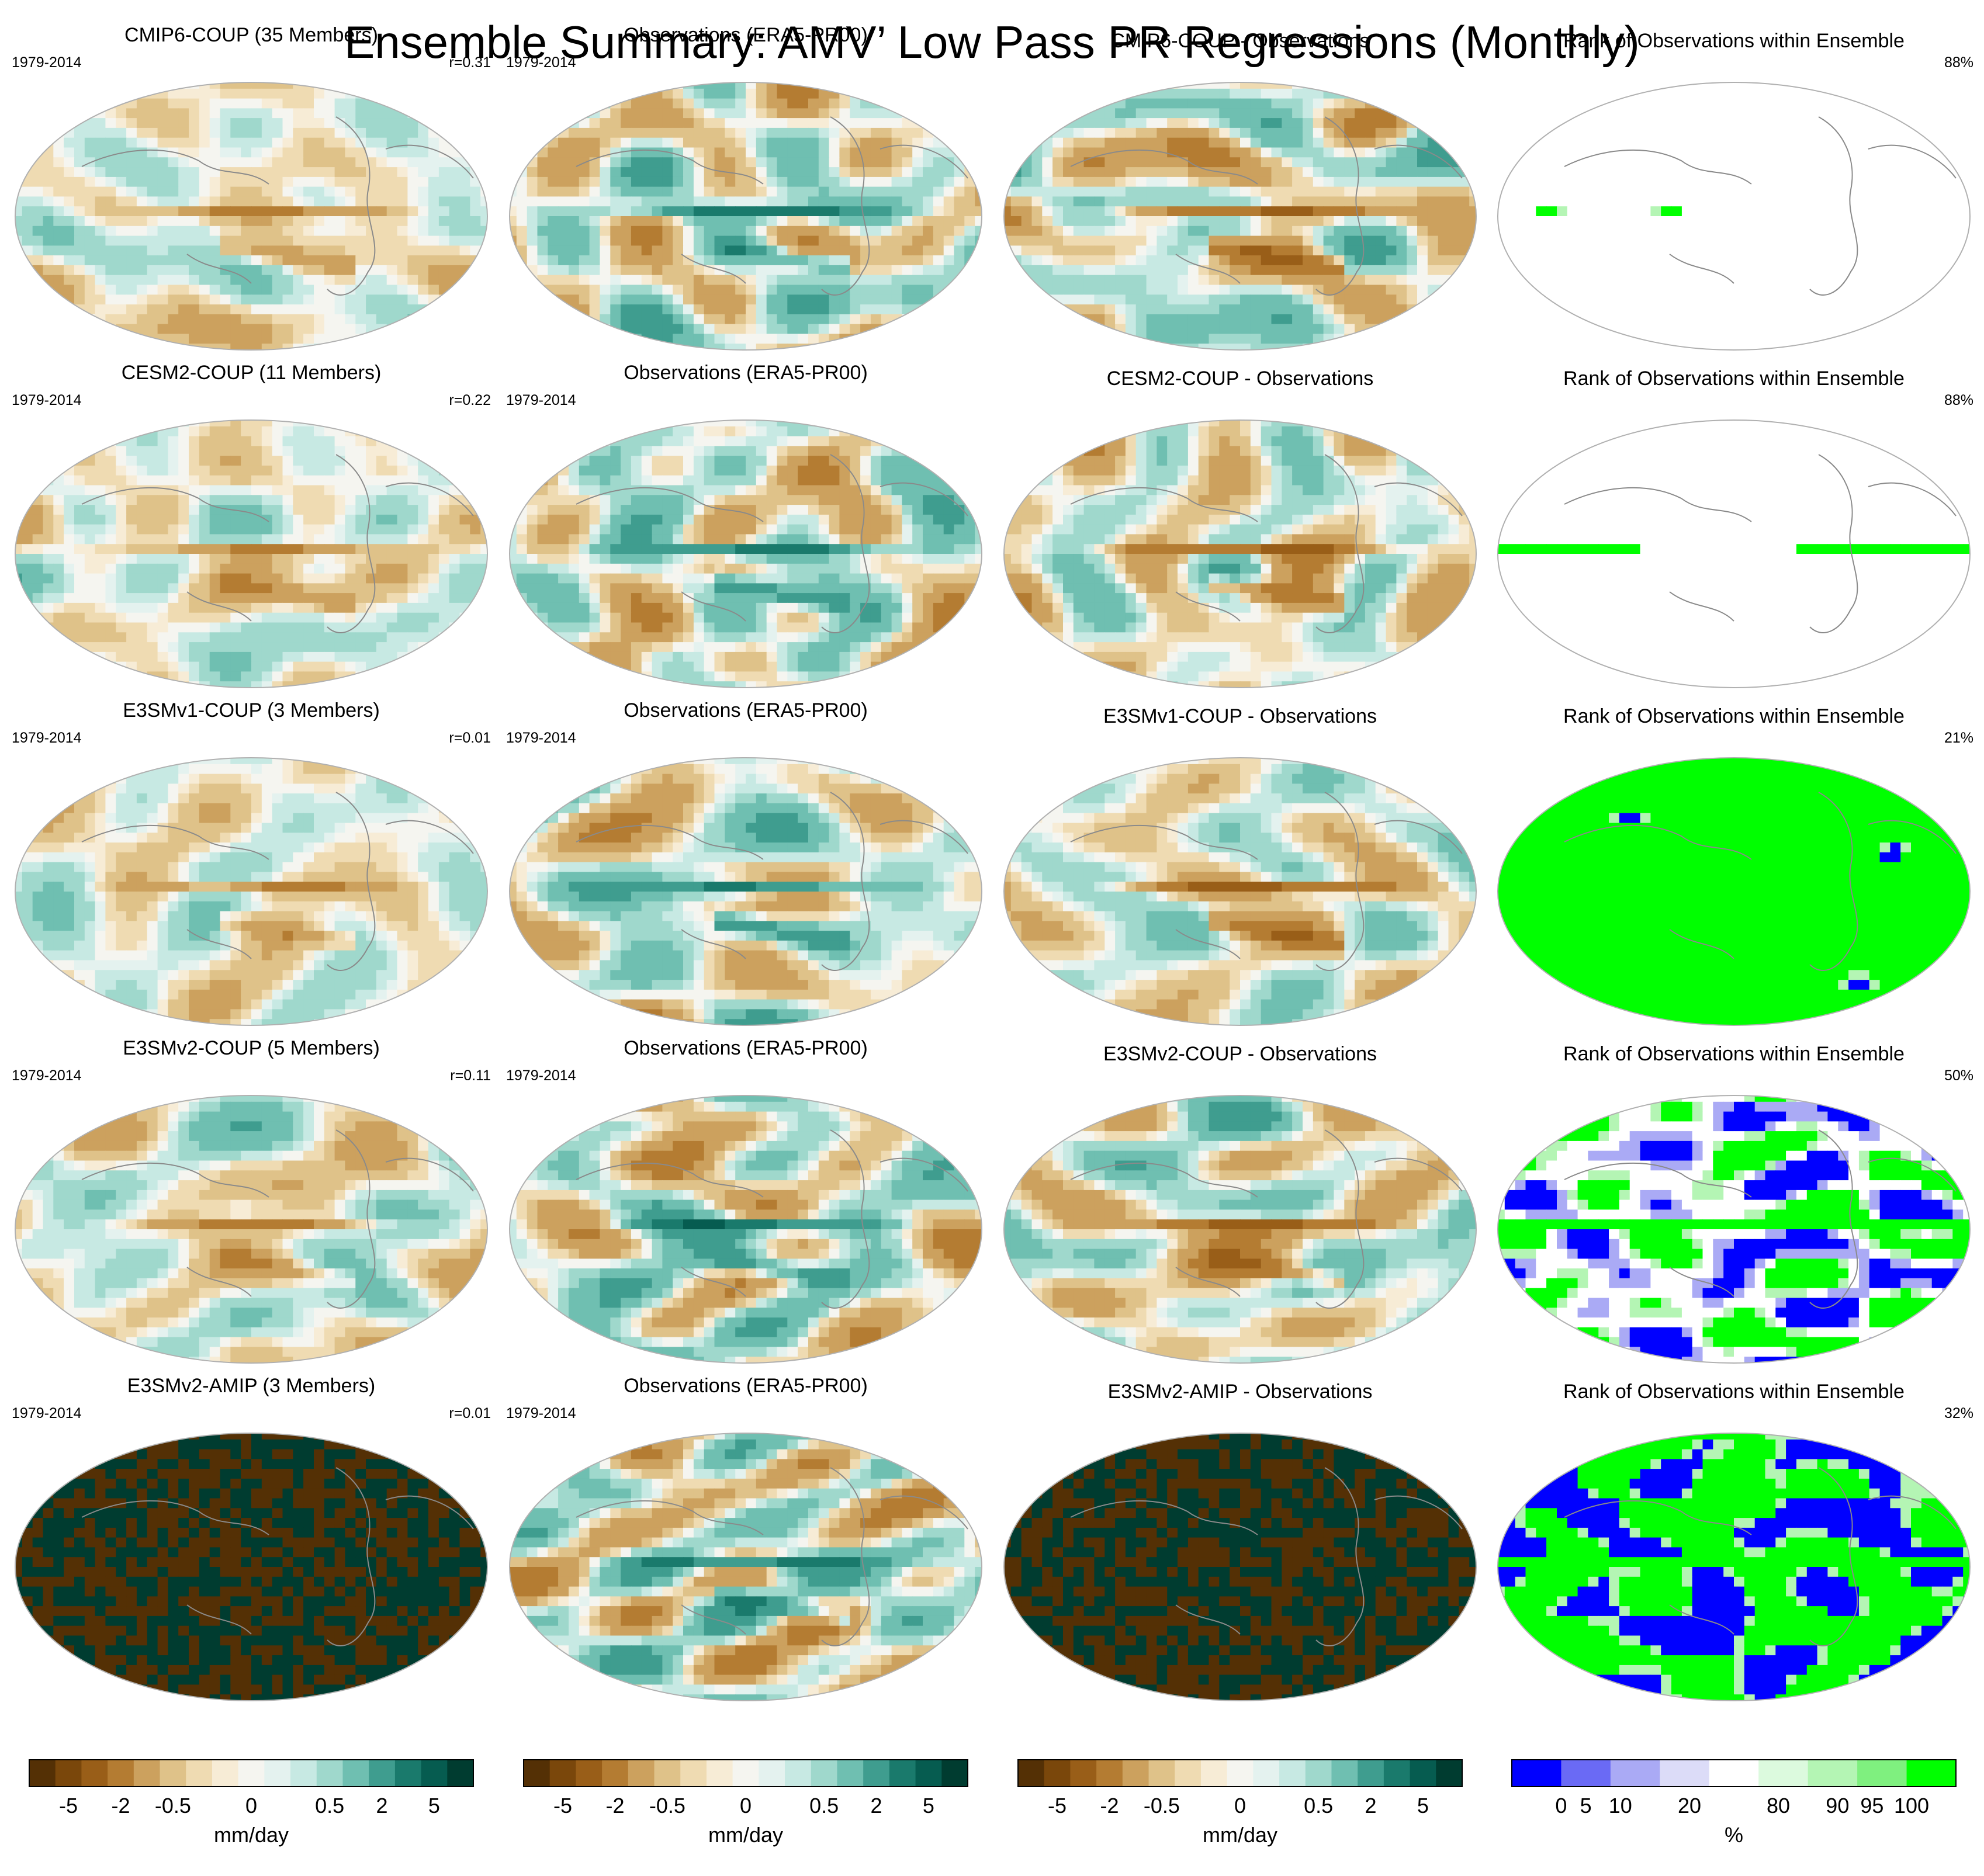 This screenshot has height=1876, width=1984. I want to click on map-diff-row2, so click(1240, 553).